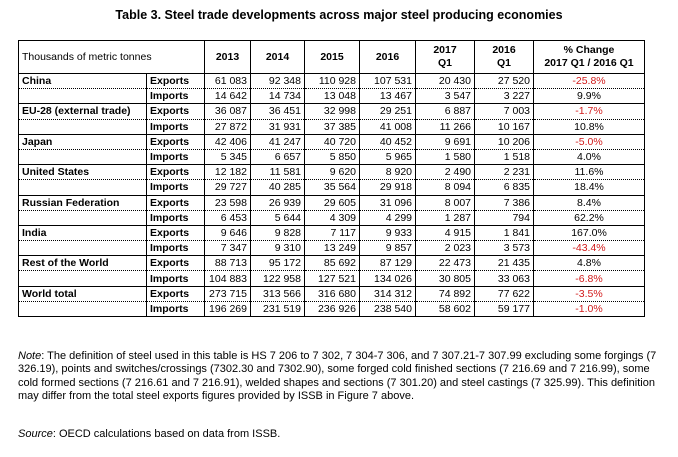 Image resolution: width=678 pixels, height=457 pixels. What do you see at coordinates (332, 293) in the screenshot?
I see `value-cell: 316 680` at bounding box center [332, 293].